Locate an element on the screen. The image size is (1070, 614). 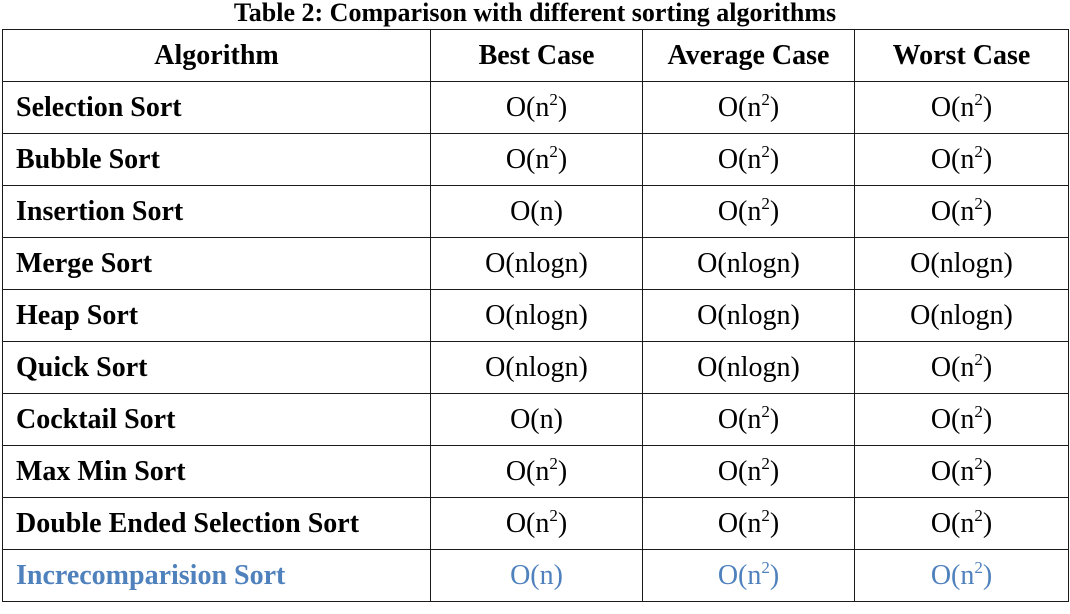
best-case-cell: O(nlogn) is located at coordinates (536, 367).